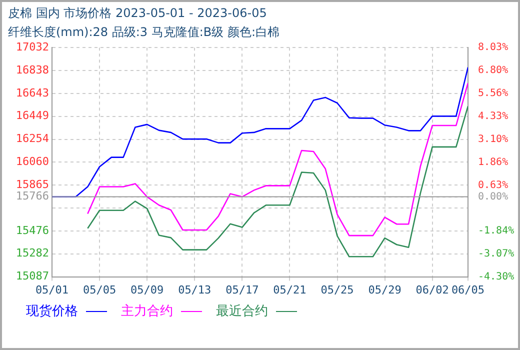 Image resolution: width=520 pixels, height=350 pixels. I want to click on y-tick-label: 15087, so click(32, 276).